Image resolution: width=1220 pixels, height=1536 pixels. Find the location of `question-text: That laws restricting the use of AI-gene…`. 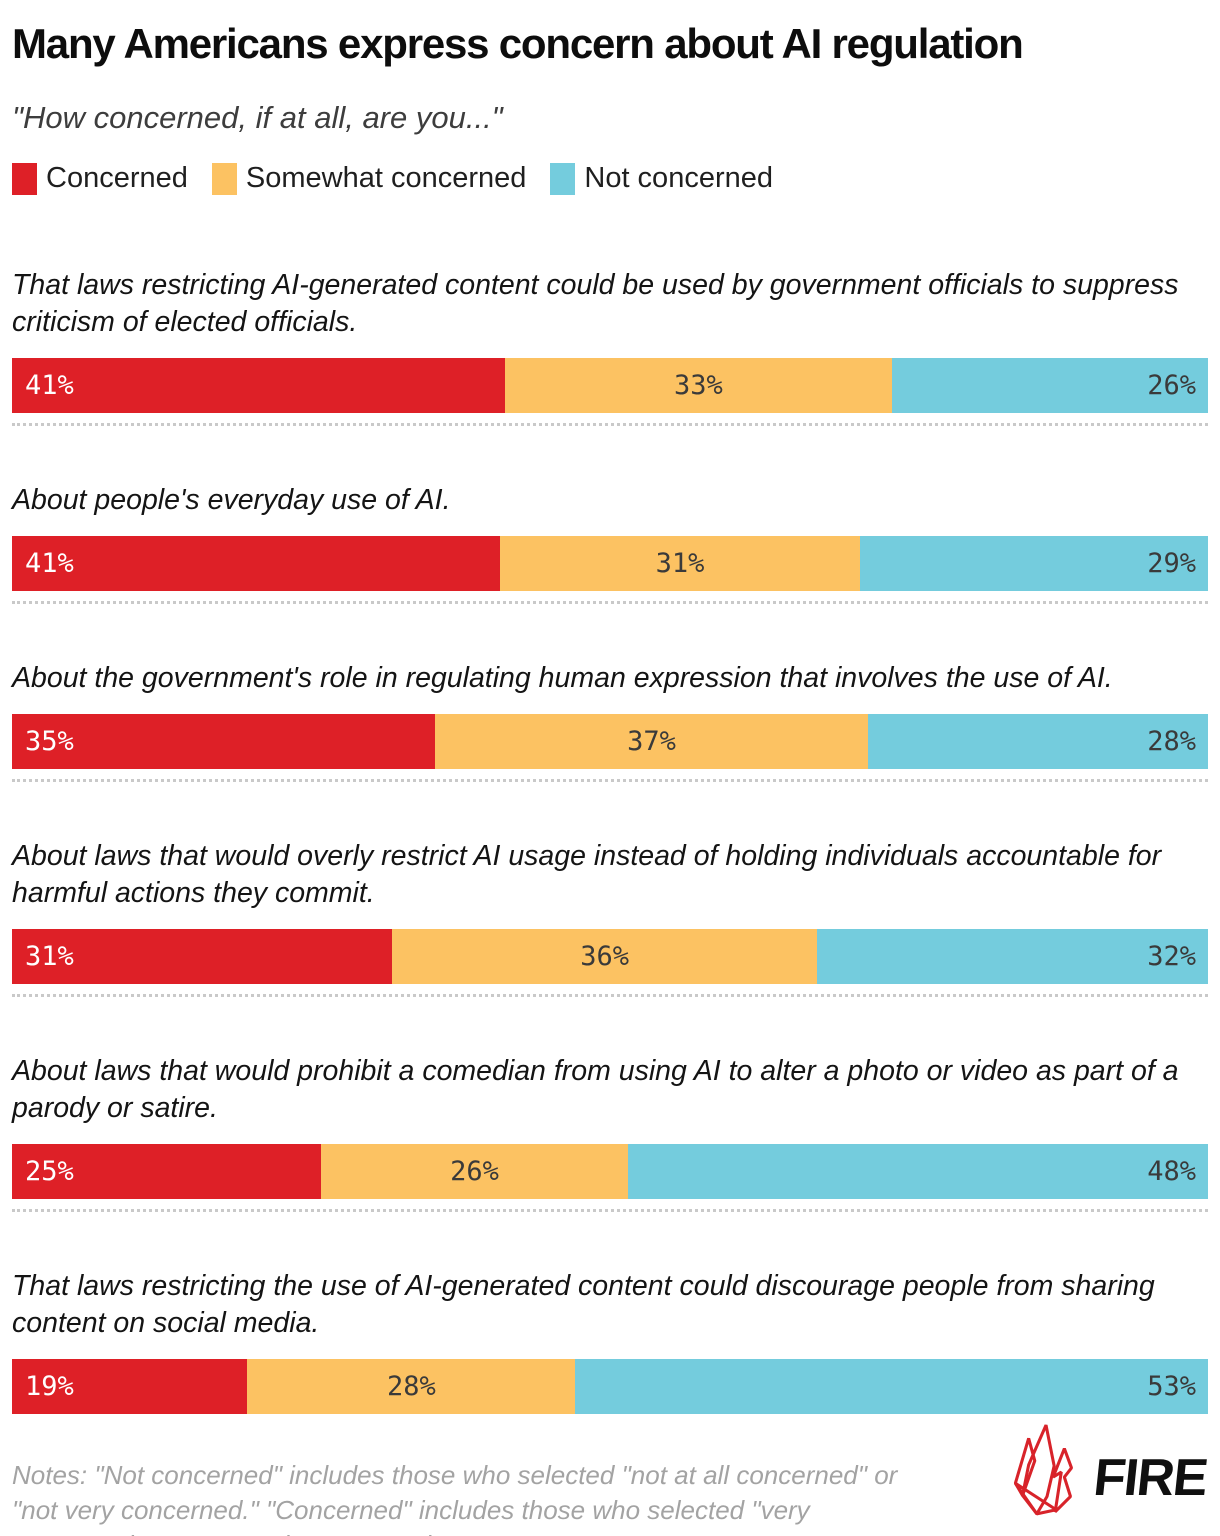

question-text: That laws restricting the use of AI-gene… is located at coordinates (583, 1305).